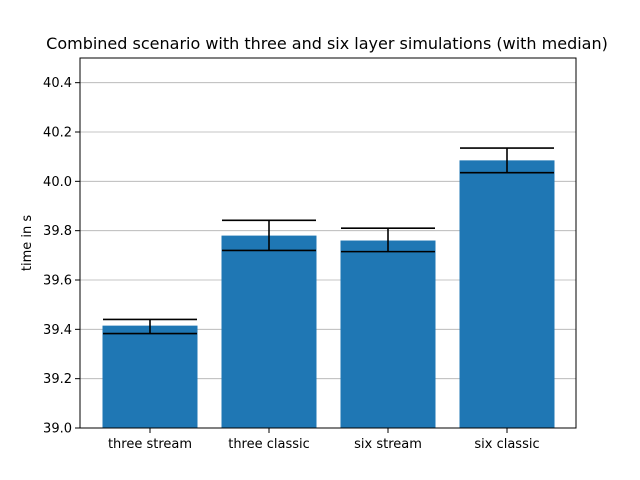 The height and width of the screenshot is (480, 640). What do you see at coordinates (269, 444) in the screenshot?
I see `x-tick-label: three classic` at bounding box center [269, 444].